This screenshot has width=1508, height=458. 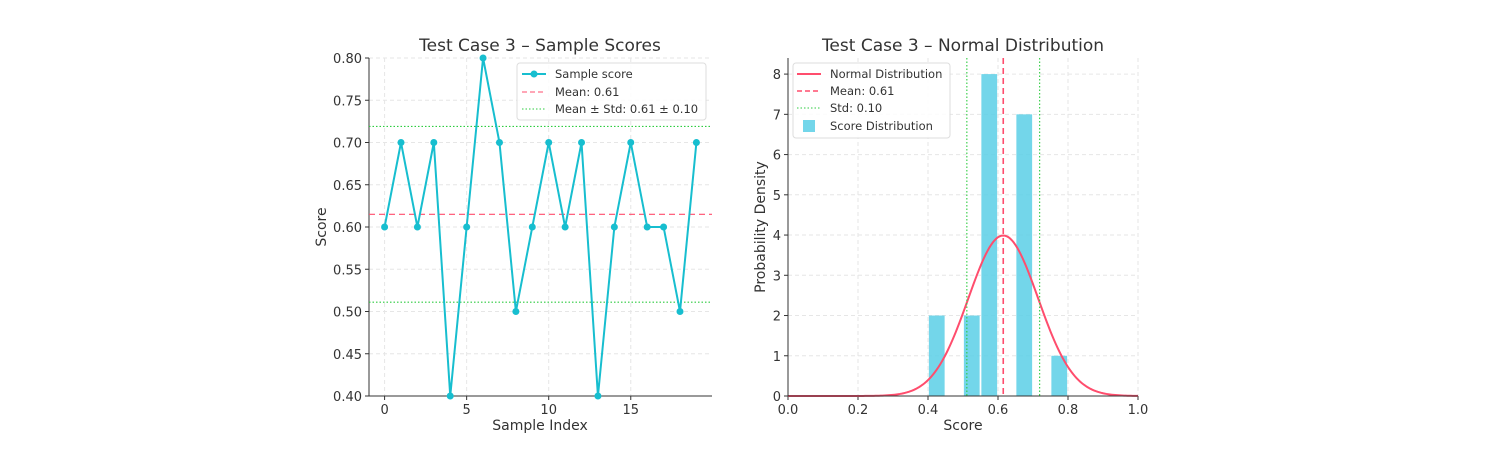 What do you see at coordinates (998, 410) in the screenshot?
I see `x-tick-label: 0.6` at bounding box center [998, 410].